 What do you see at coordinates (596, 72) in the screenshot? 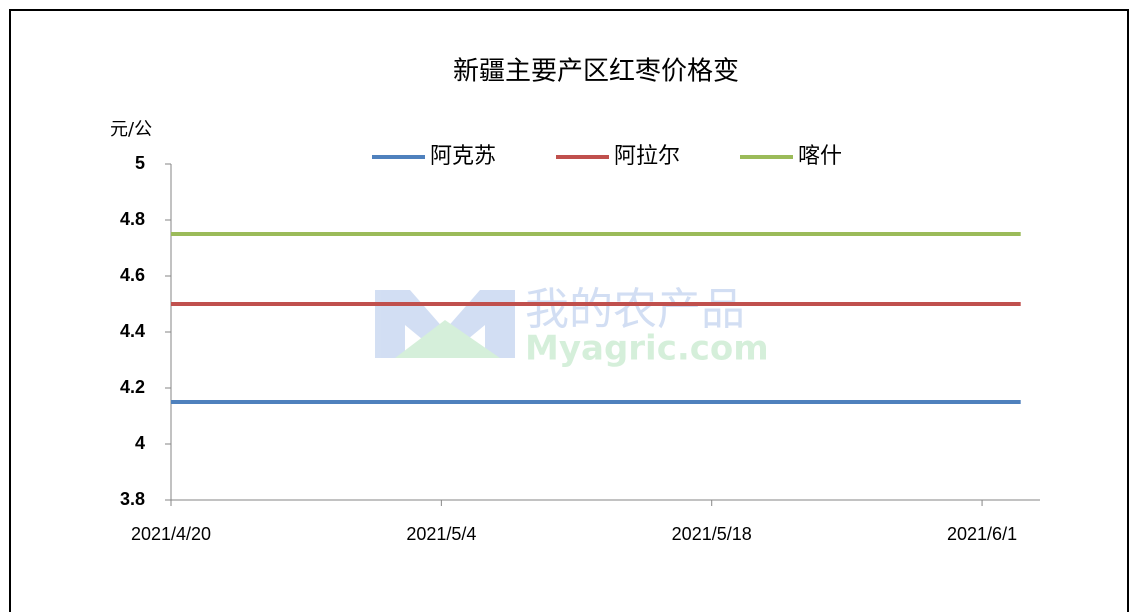
I see `chart-title: 新疆主要产区红枣价格变` at bounding box center [596, 72].